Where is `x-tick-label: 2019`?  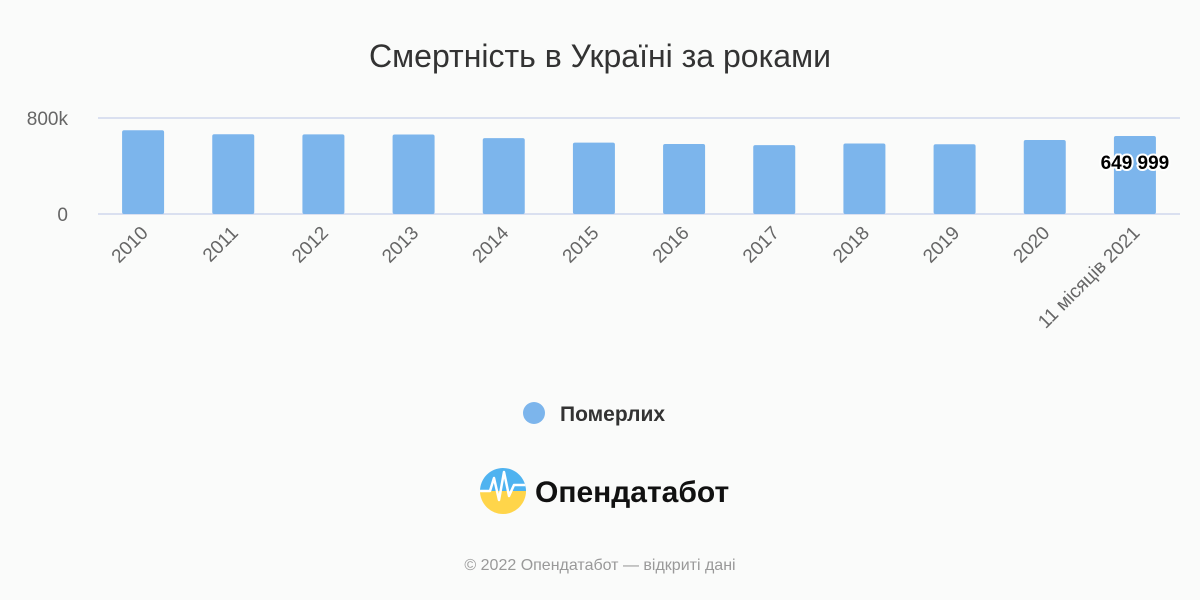
x-tick-label: 2019 is located at coordinates (941, 245).